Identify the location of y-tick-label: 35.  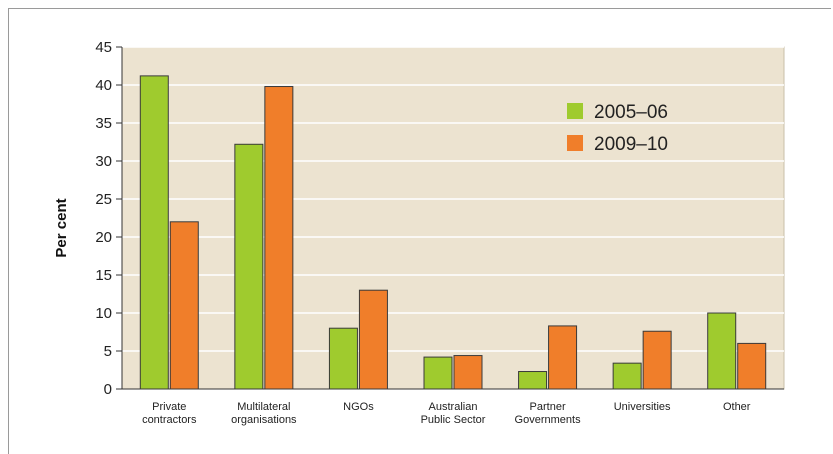
(103, 123).